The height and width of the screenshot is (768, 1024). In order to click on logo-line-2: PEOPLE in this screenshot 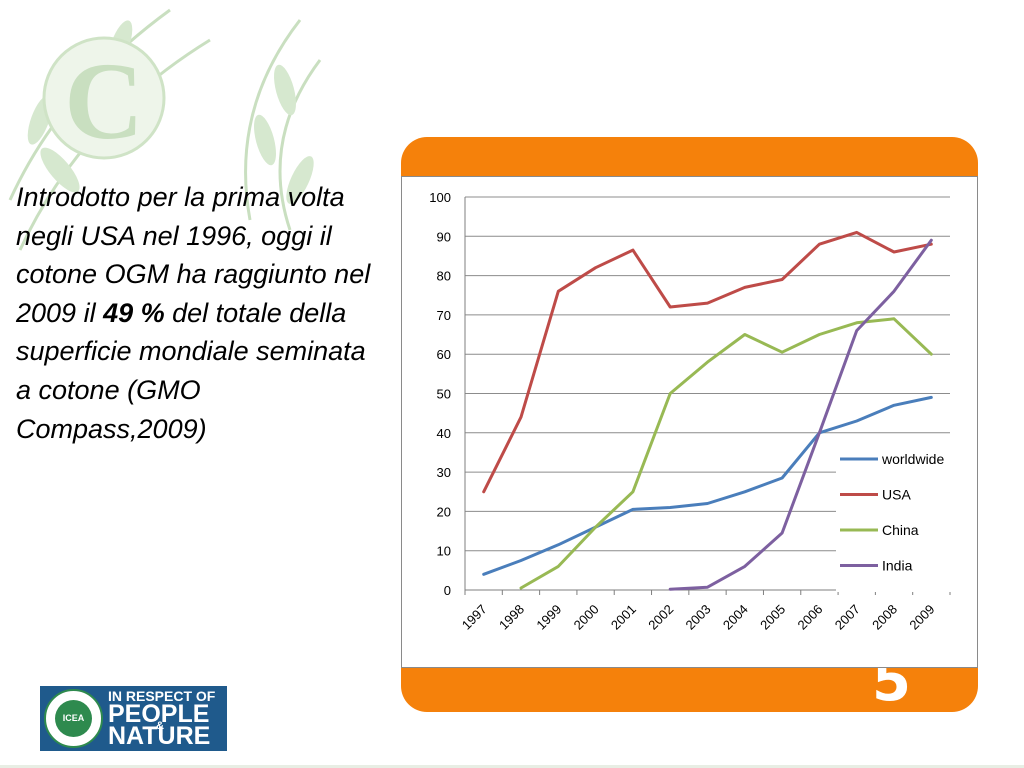, I will do `click(159, 714)`.